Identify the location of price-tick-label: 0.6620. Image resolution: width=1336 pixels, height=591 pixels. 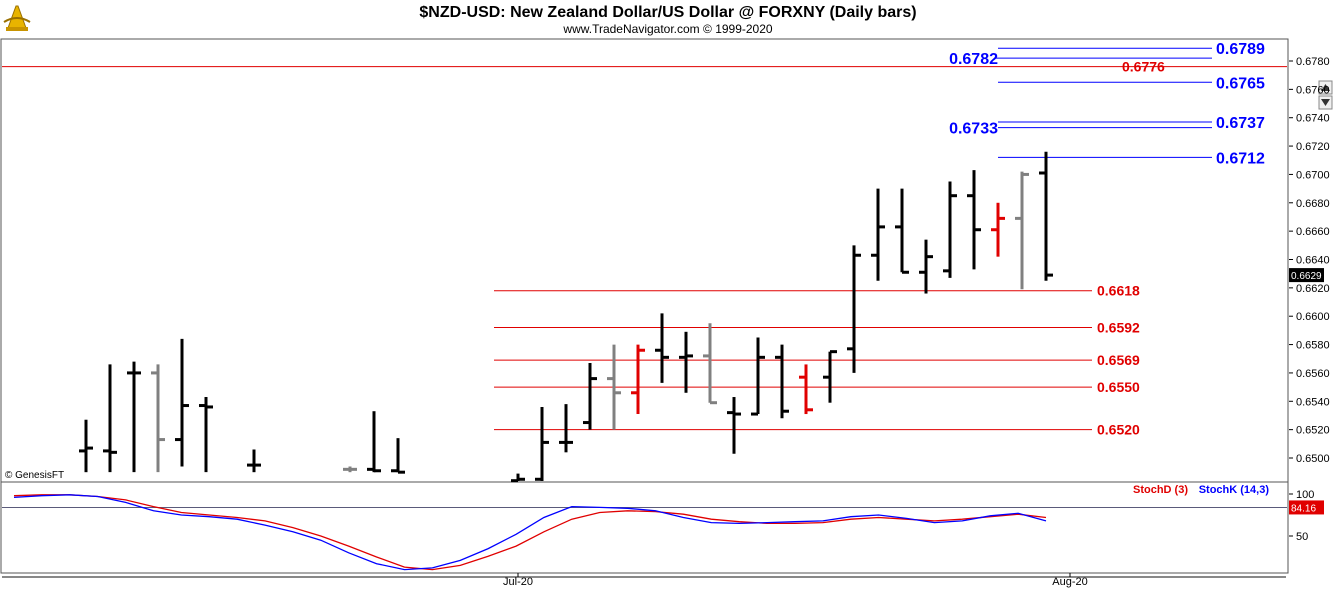
(1313, 289).